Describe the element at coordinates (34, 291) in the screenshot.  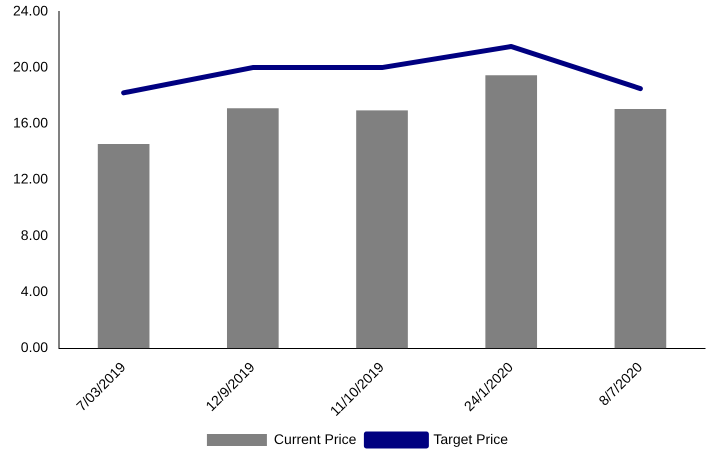
I see `y-tick-label: 4.00` at that location.